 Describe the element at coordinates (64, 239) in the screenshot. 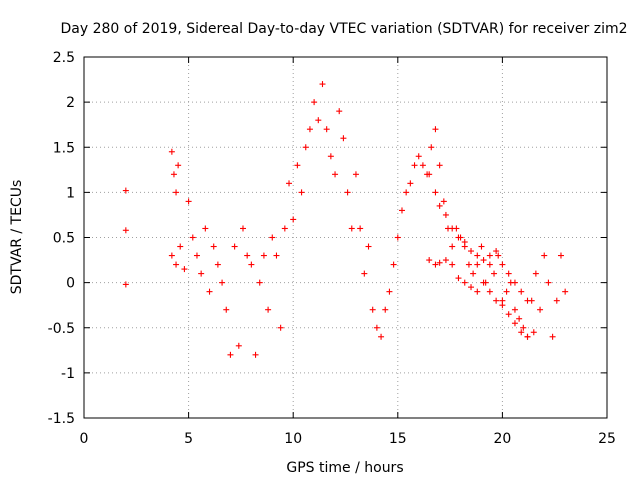

I see `y-tick-label: 0.5` at that location.